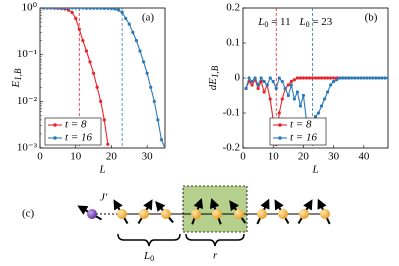  Describe the element at coordinates (30, 8) in the screenshot. I see `y-tick-label: 10⁰` at that location.